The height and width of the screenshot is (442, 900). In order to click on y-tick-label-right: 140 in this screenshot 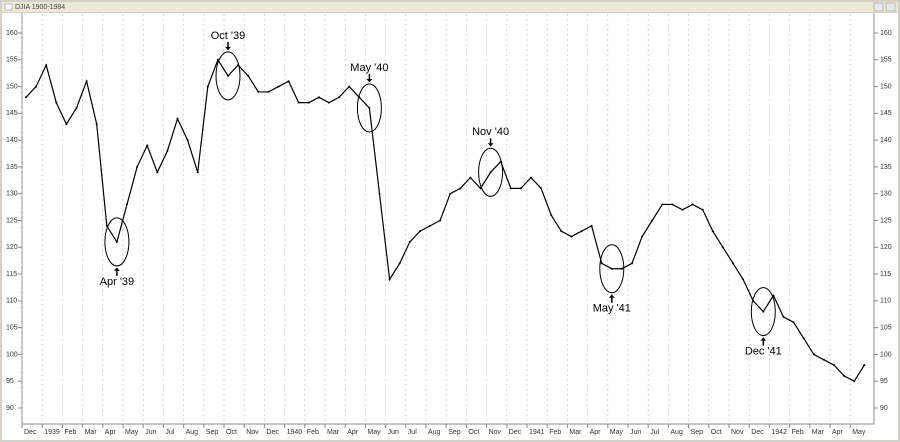, I will do `click(886, 140)`.